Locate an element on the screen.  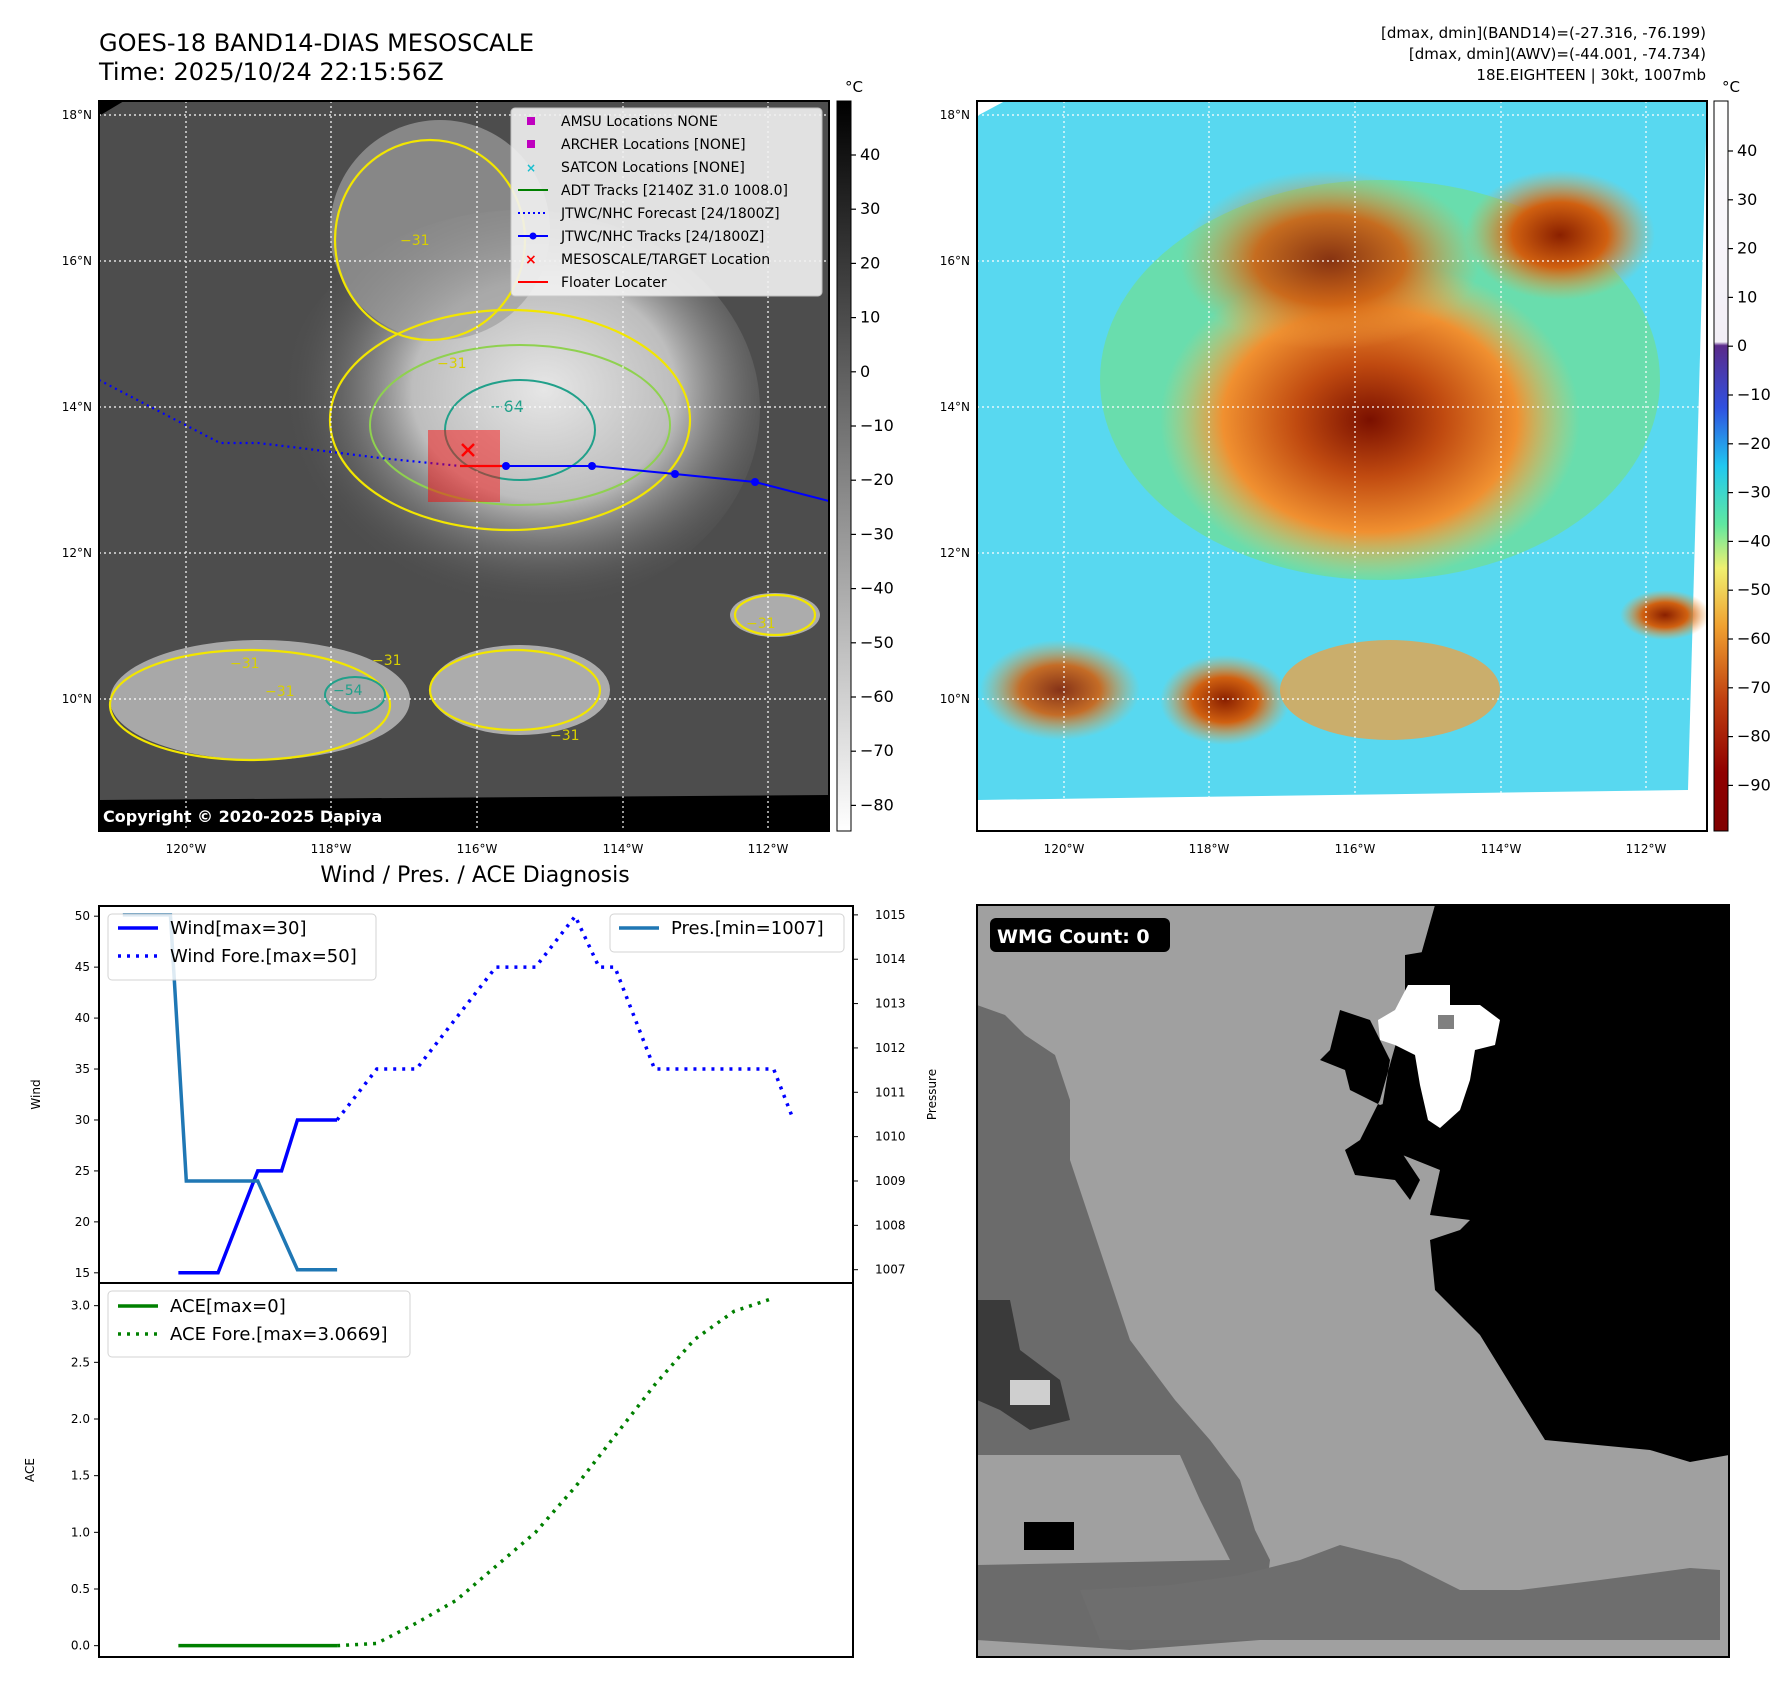
wind-axis-label: Wind is located at coordinates (36, 1094).